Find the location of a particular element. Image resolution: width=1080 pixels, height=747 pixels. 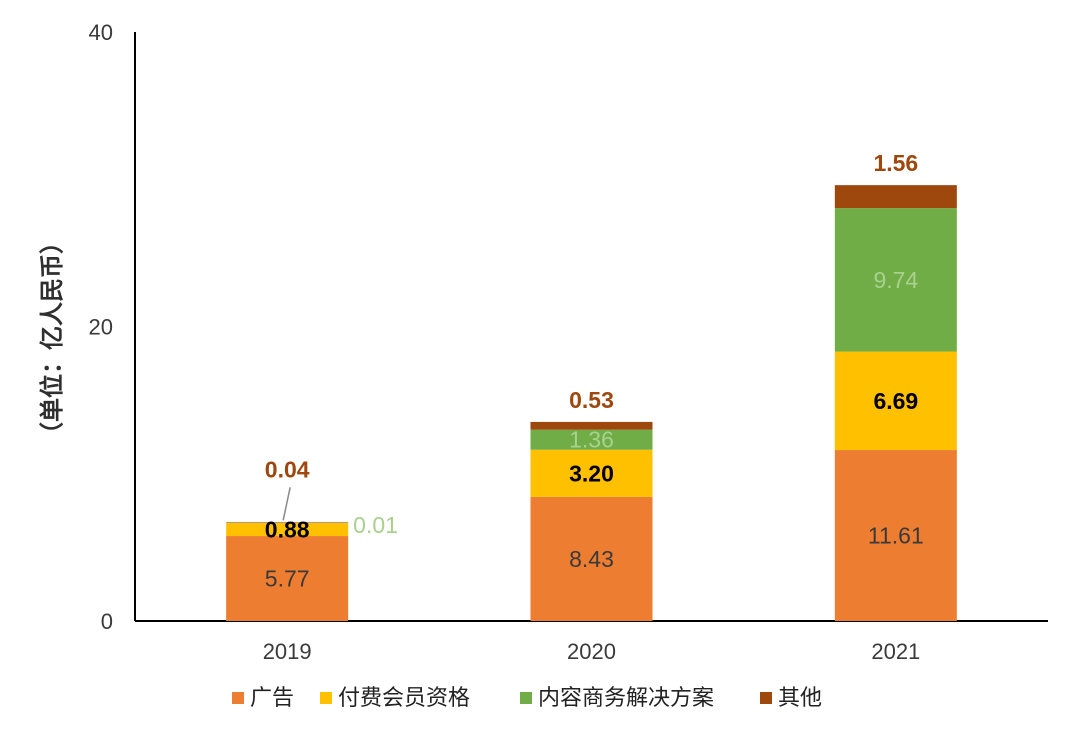

data-label: 0.53 is located at coordinates (591, 400).